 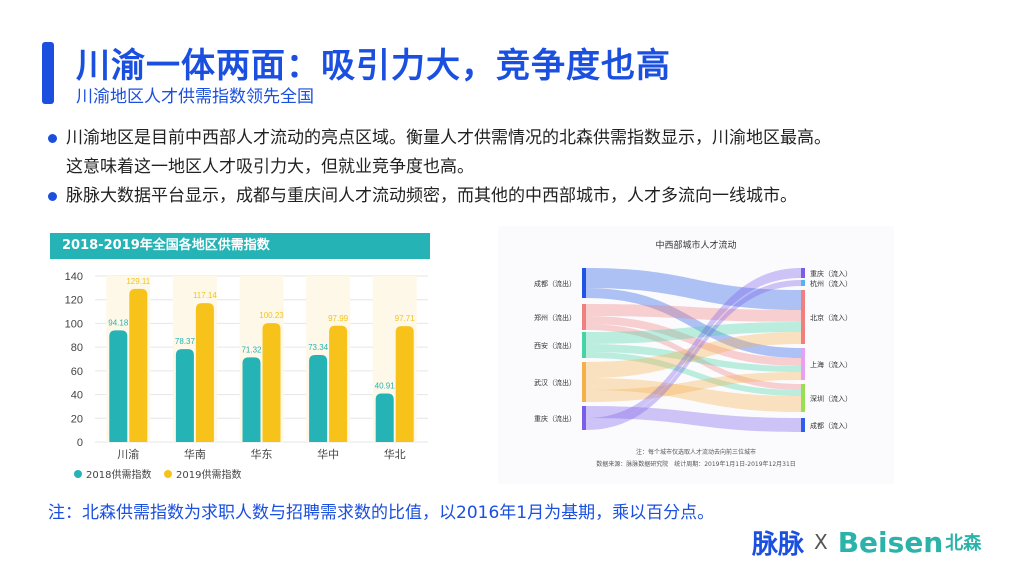 What do you see at coordinates (696, 452) in the screenshot?
I see `sankey-footnote: 注：每个城市仅选取人才流动去向前三位城市` at bounding box center [696, 452].